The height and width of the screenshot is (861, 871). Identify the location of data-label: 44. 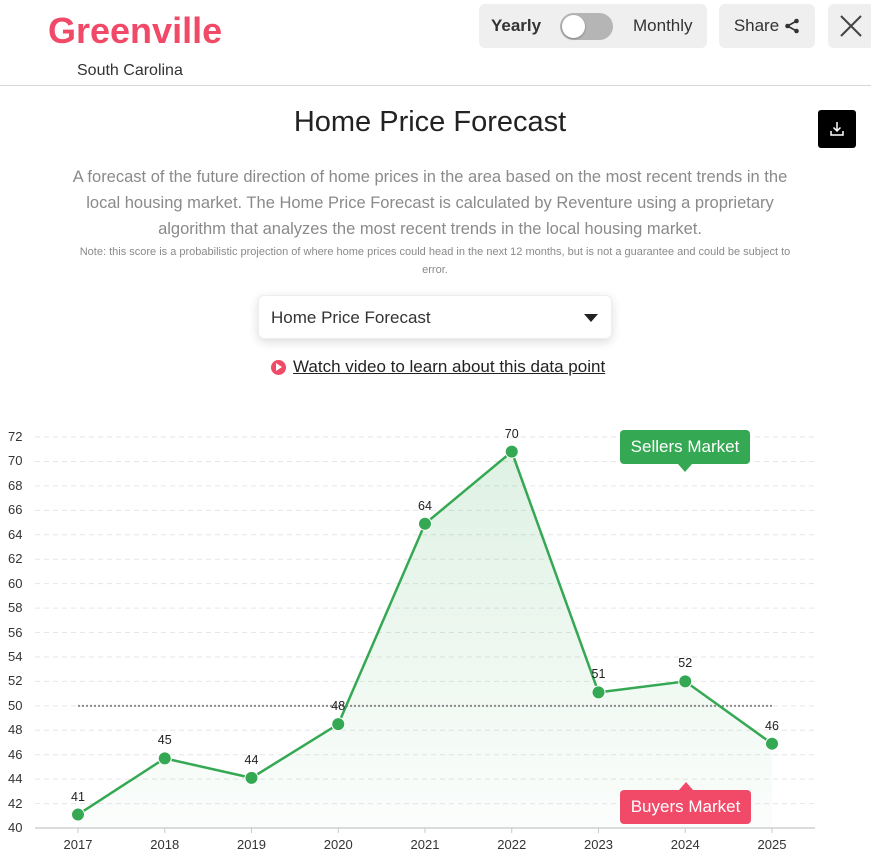
(251, 759).